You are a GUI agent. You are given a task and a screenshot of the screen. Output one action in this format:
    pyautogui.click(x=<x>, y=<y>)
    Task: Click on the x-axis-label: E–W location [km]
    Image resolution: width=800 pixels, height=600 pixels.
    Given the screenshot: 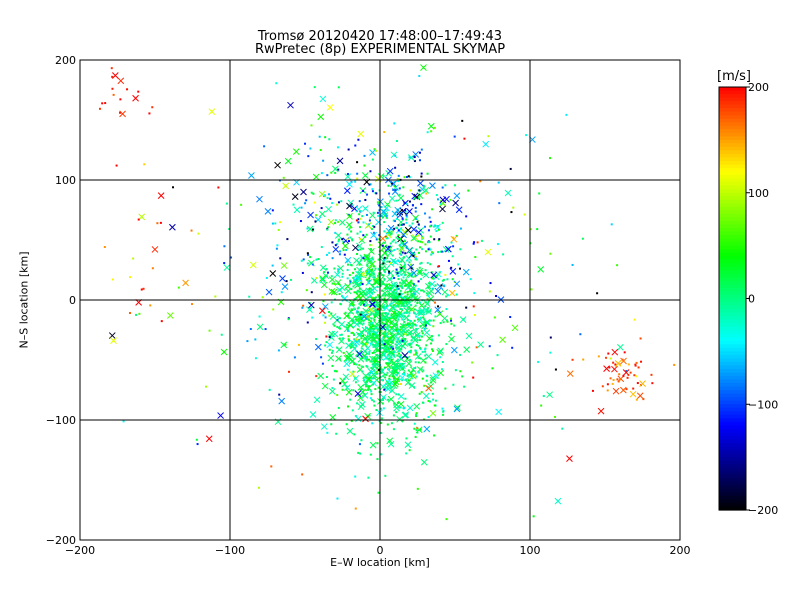 What is the action you would take?
    pyautogui.click(x=380, y=562)
    